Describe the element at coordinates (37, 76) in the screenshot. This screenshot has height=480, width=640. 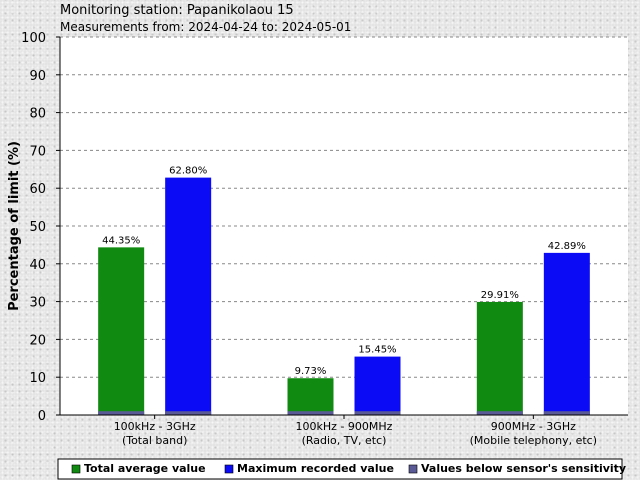
I see `y-tick-label: 90` at that location.